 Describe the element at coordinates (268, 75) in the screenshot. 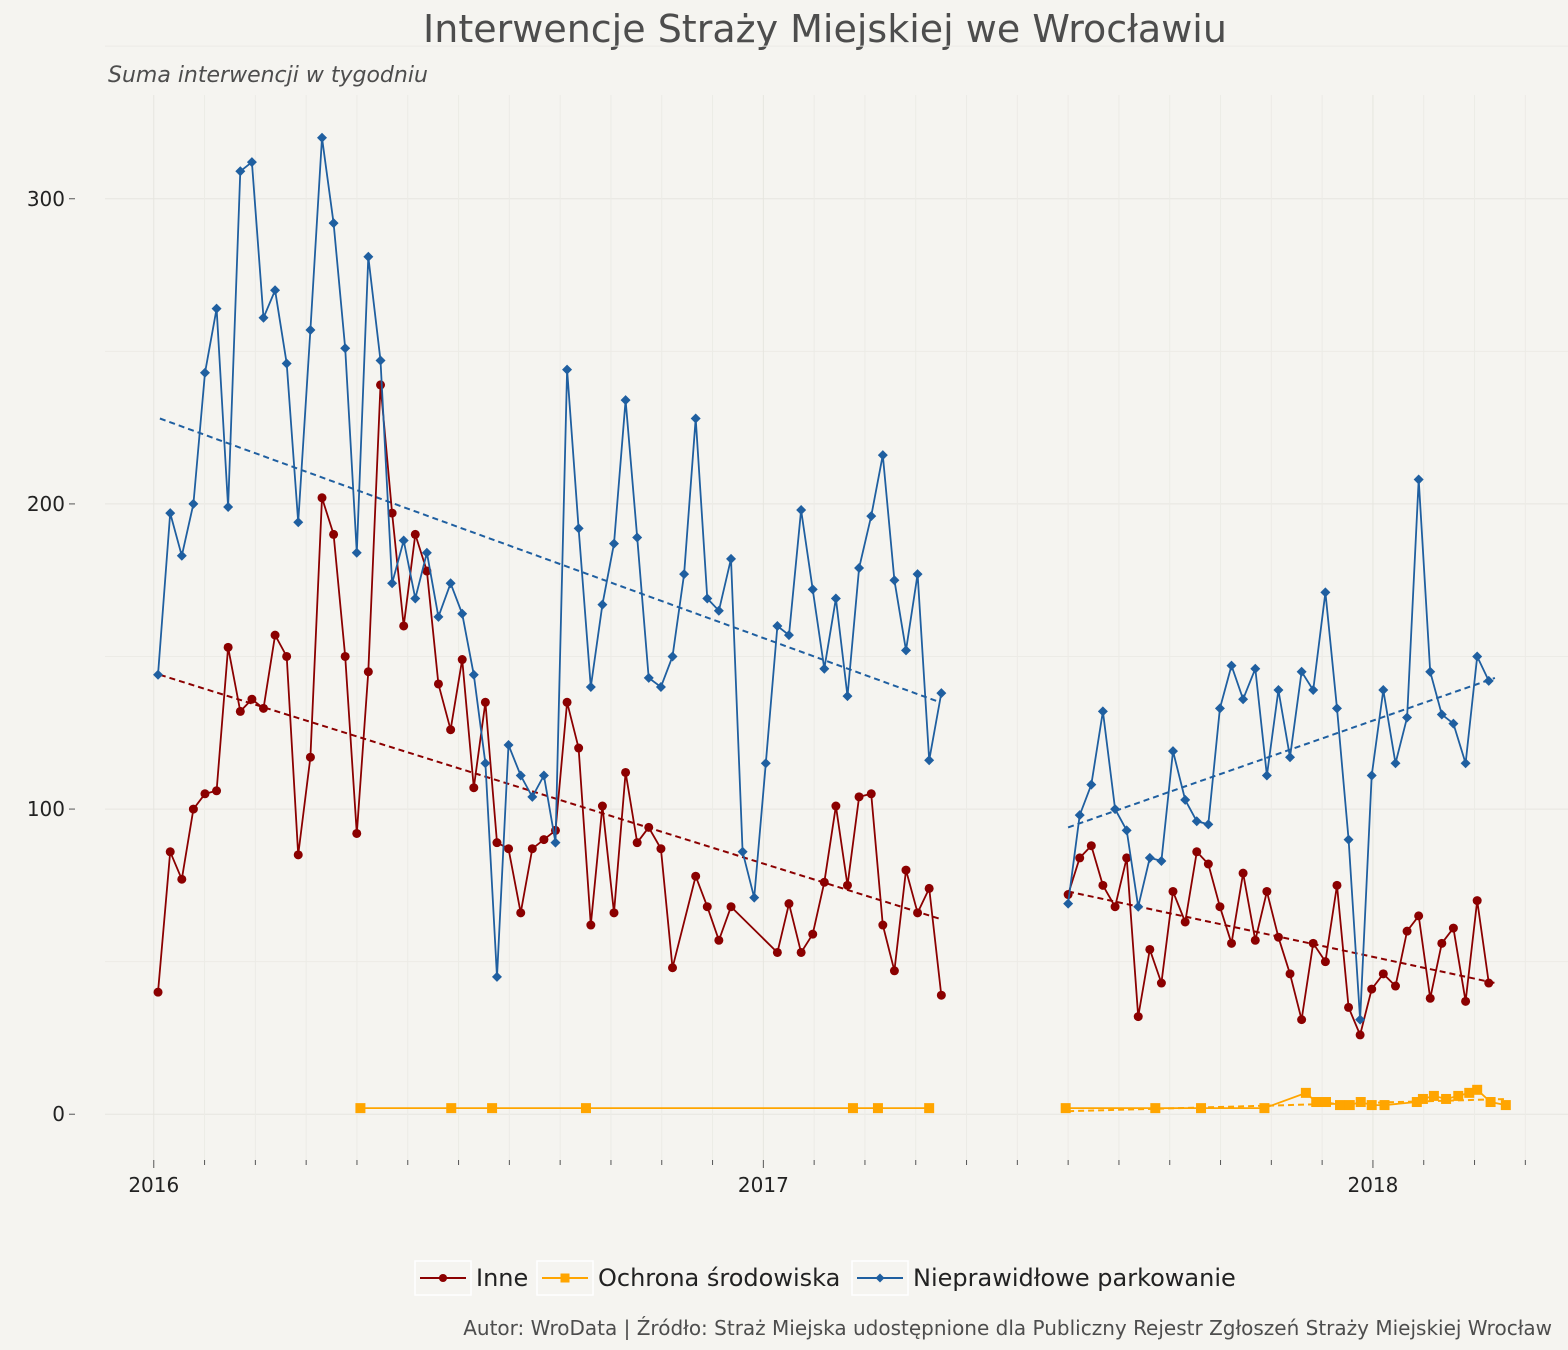

I see `chart-subtitle: Suma interwencji w tygodniu` at that location.